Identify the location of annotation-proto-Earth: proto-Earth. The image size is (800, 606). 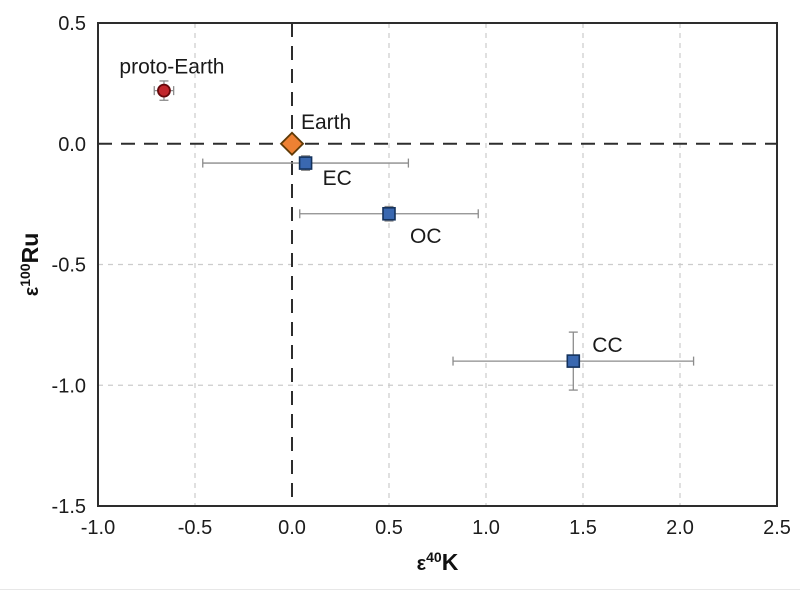
(171, 67).